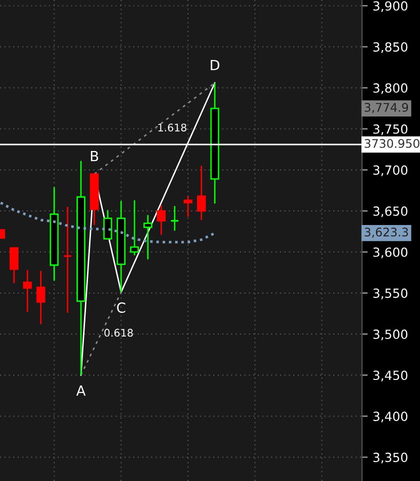 This screenshot has height=481, width=420. Describe the element at coordinates (392, 143) in the screenshot. I see `ref-line-label: 3730.950` at that location.